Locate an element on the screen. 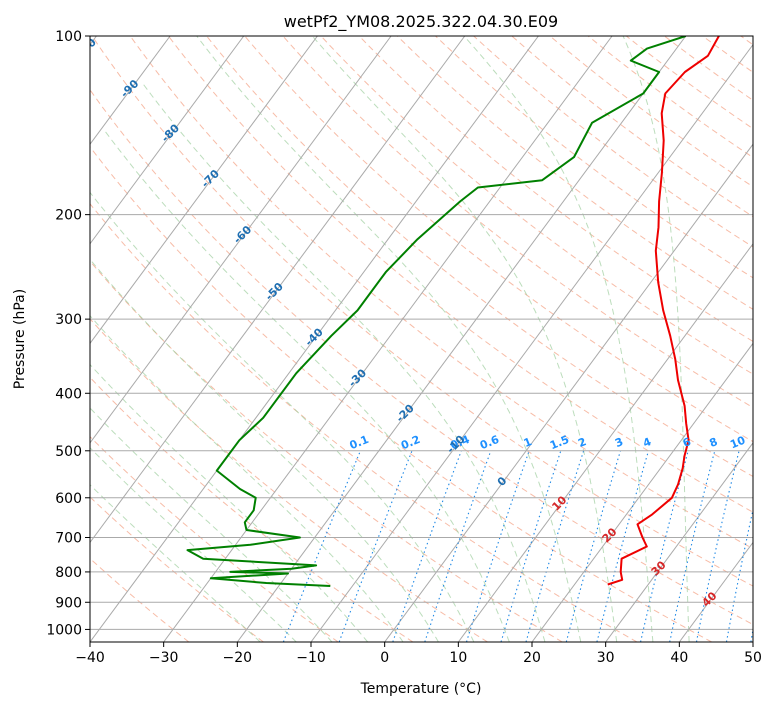 The height and width of the screenshot is (708, 775). isotherm-label: -90 is located at coordinates (129, 88).